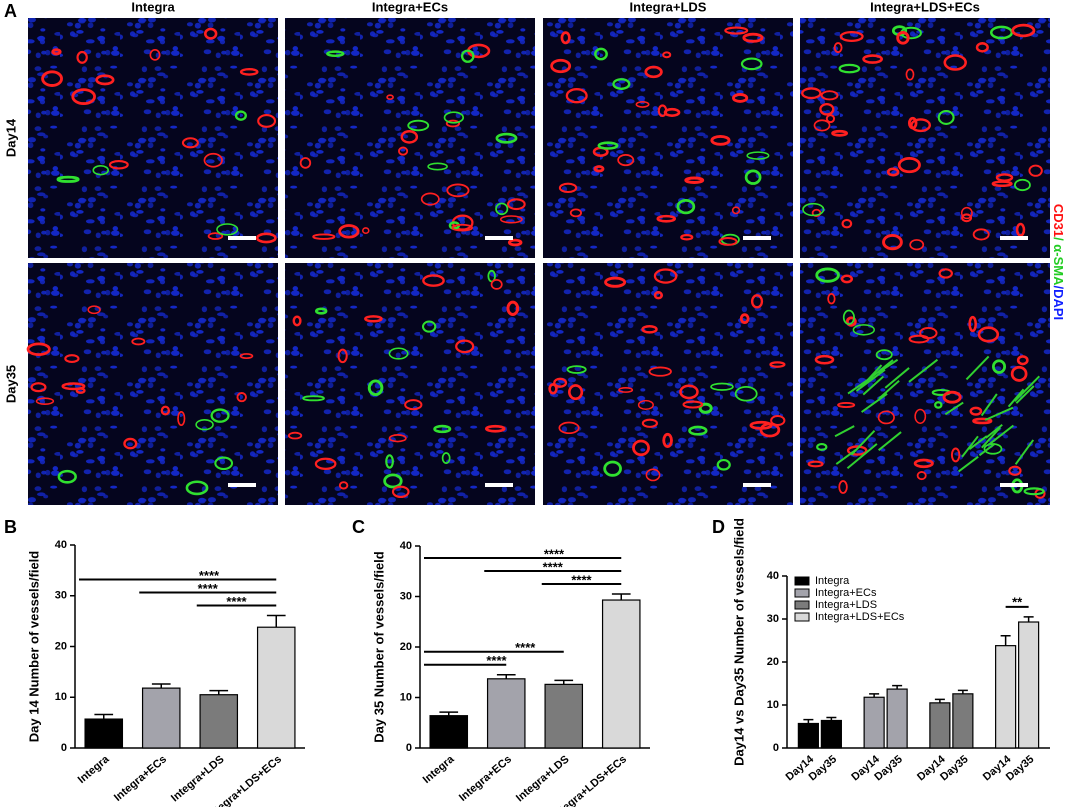 Image resolution: width=1065 pixels, height=807 pixels. What do you see at coordinates (198, 778) in the screenshot?
I see `x-tick-label: Integra+LDS` at bounding box center [198, 778].